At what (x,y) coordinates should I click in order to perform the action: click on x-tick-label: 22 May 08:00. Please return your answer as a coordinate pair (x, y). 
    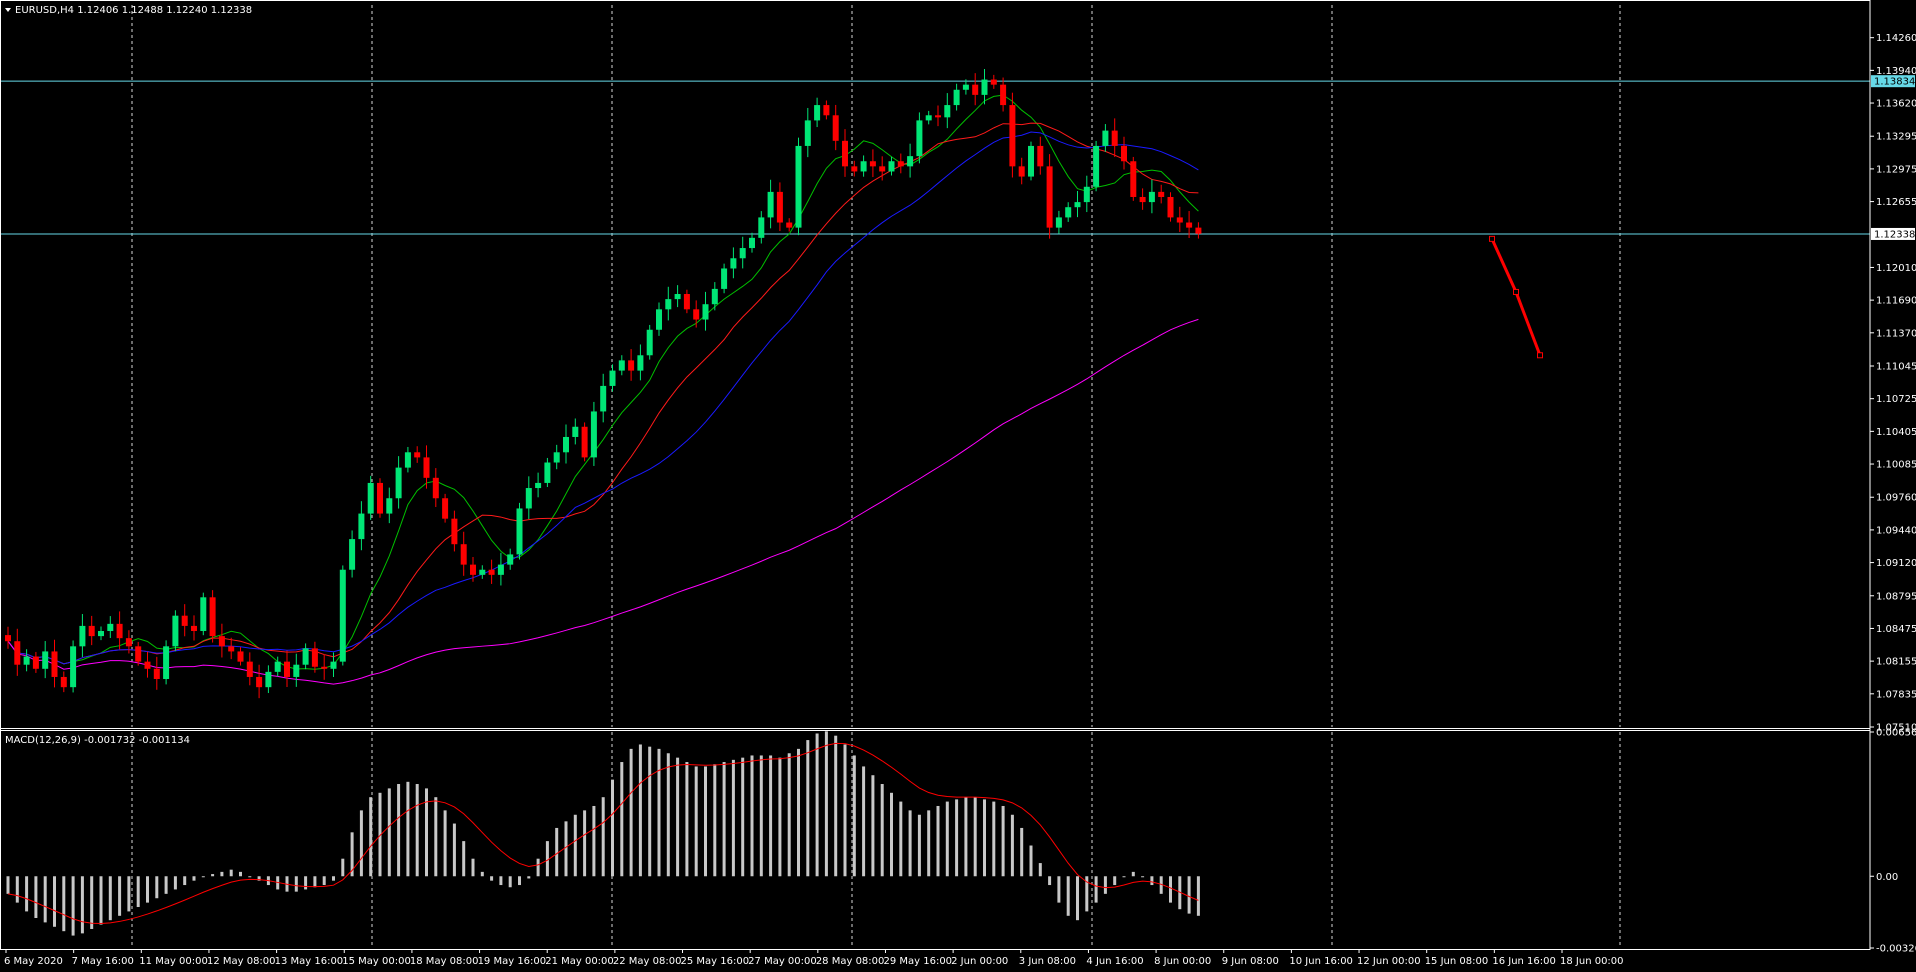
    Looking at the image, I should click on (647, 961).